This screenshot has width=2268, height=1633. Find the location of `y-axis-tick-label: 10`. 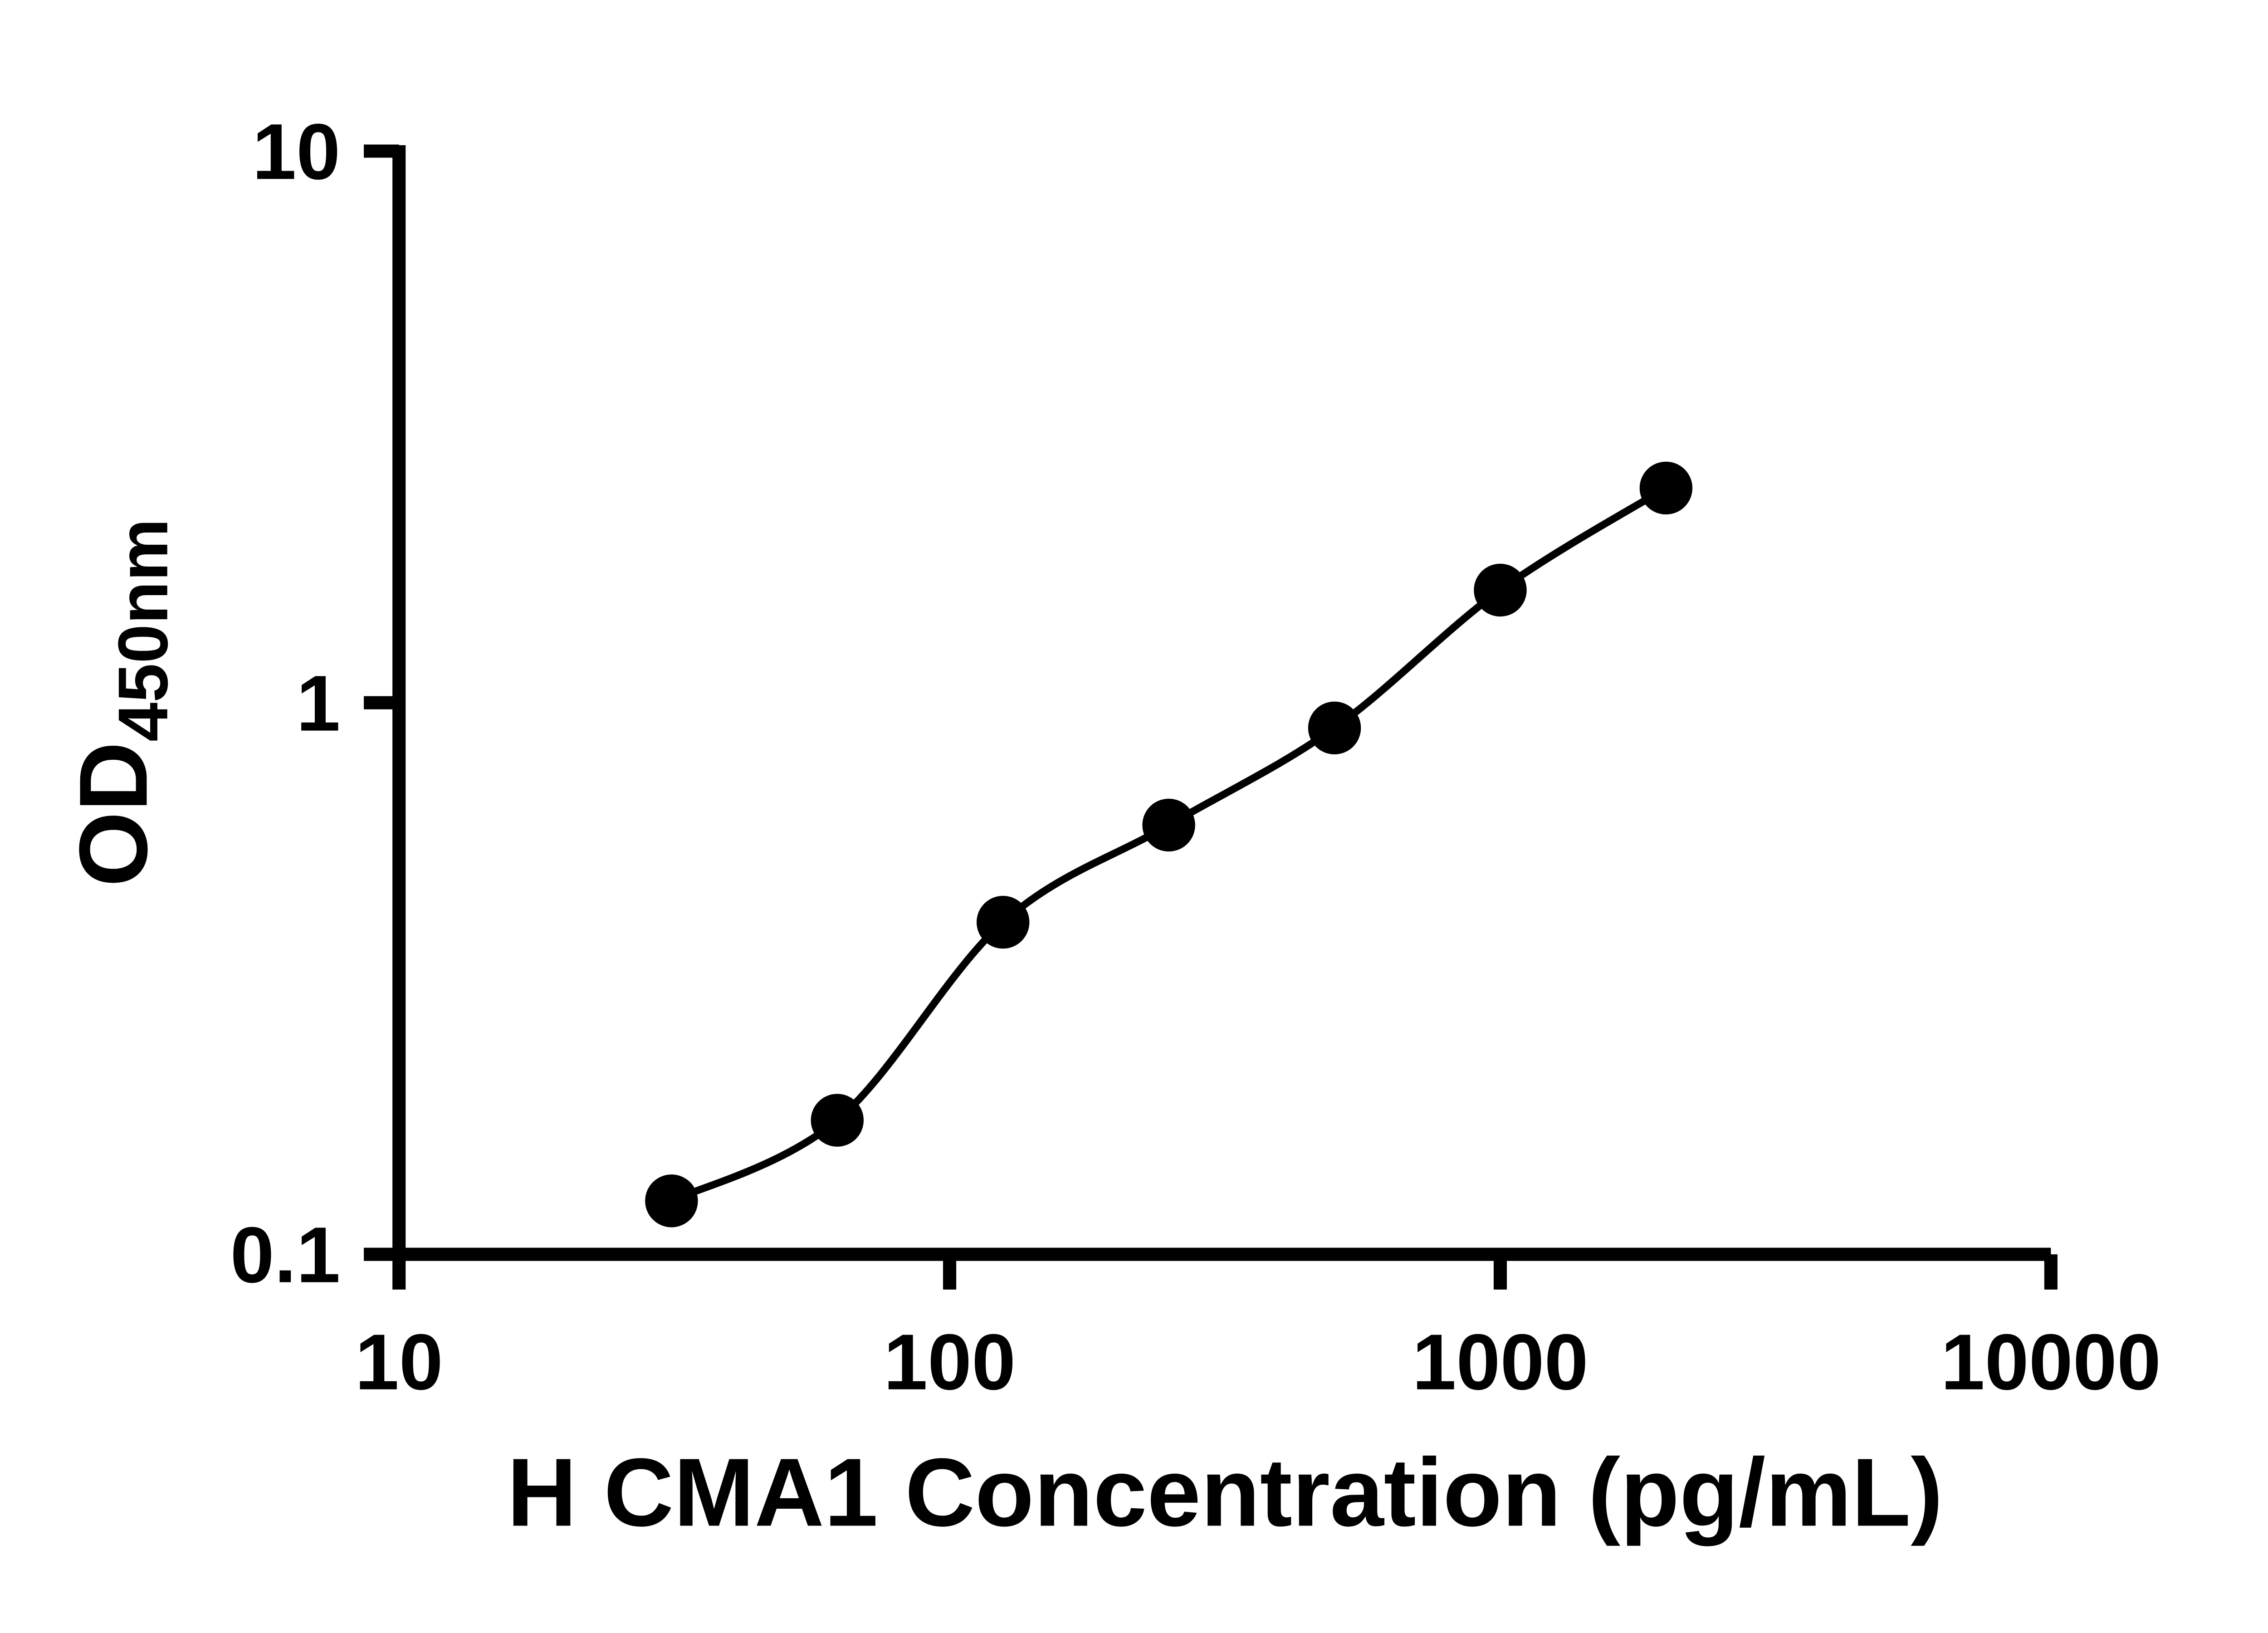

y-axis-tick-label: 10 is located at coordinates (296, 152).